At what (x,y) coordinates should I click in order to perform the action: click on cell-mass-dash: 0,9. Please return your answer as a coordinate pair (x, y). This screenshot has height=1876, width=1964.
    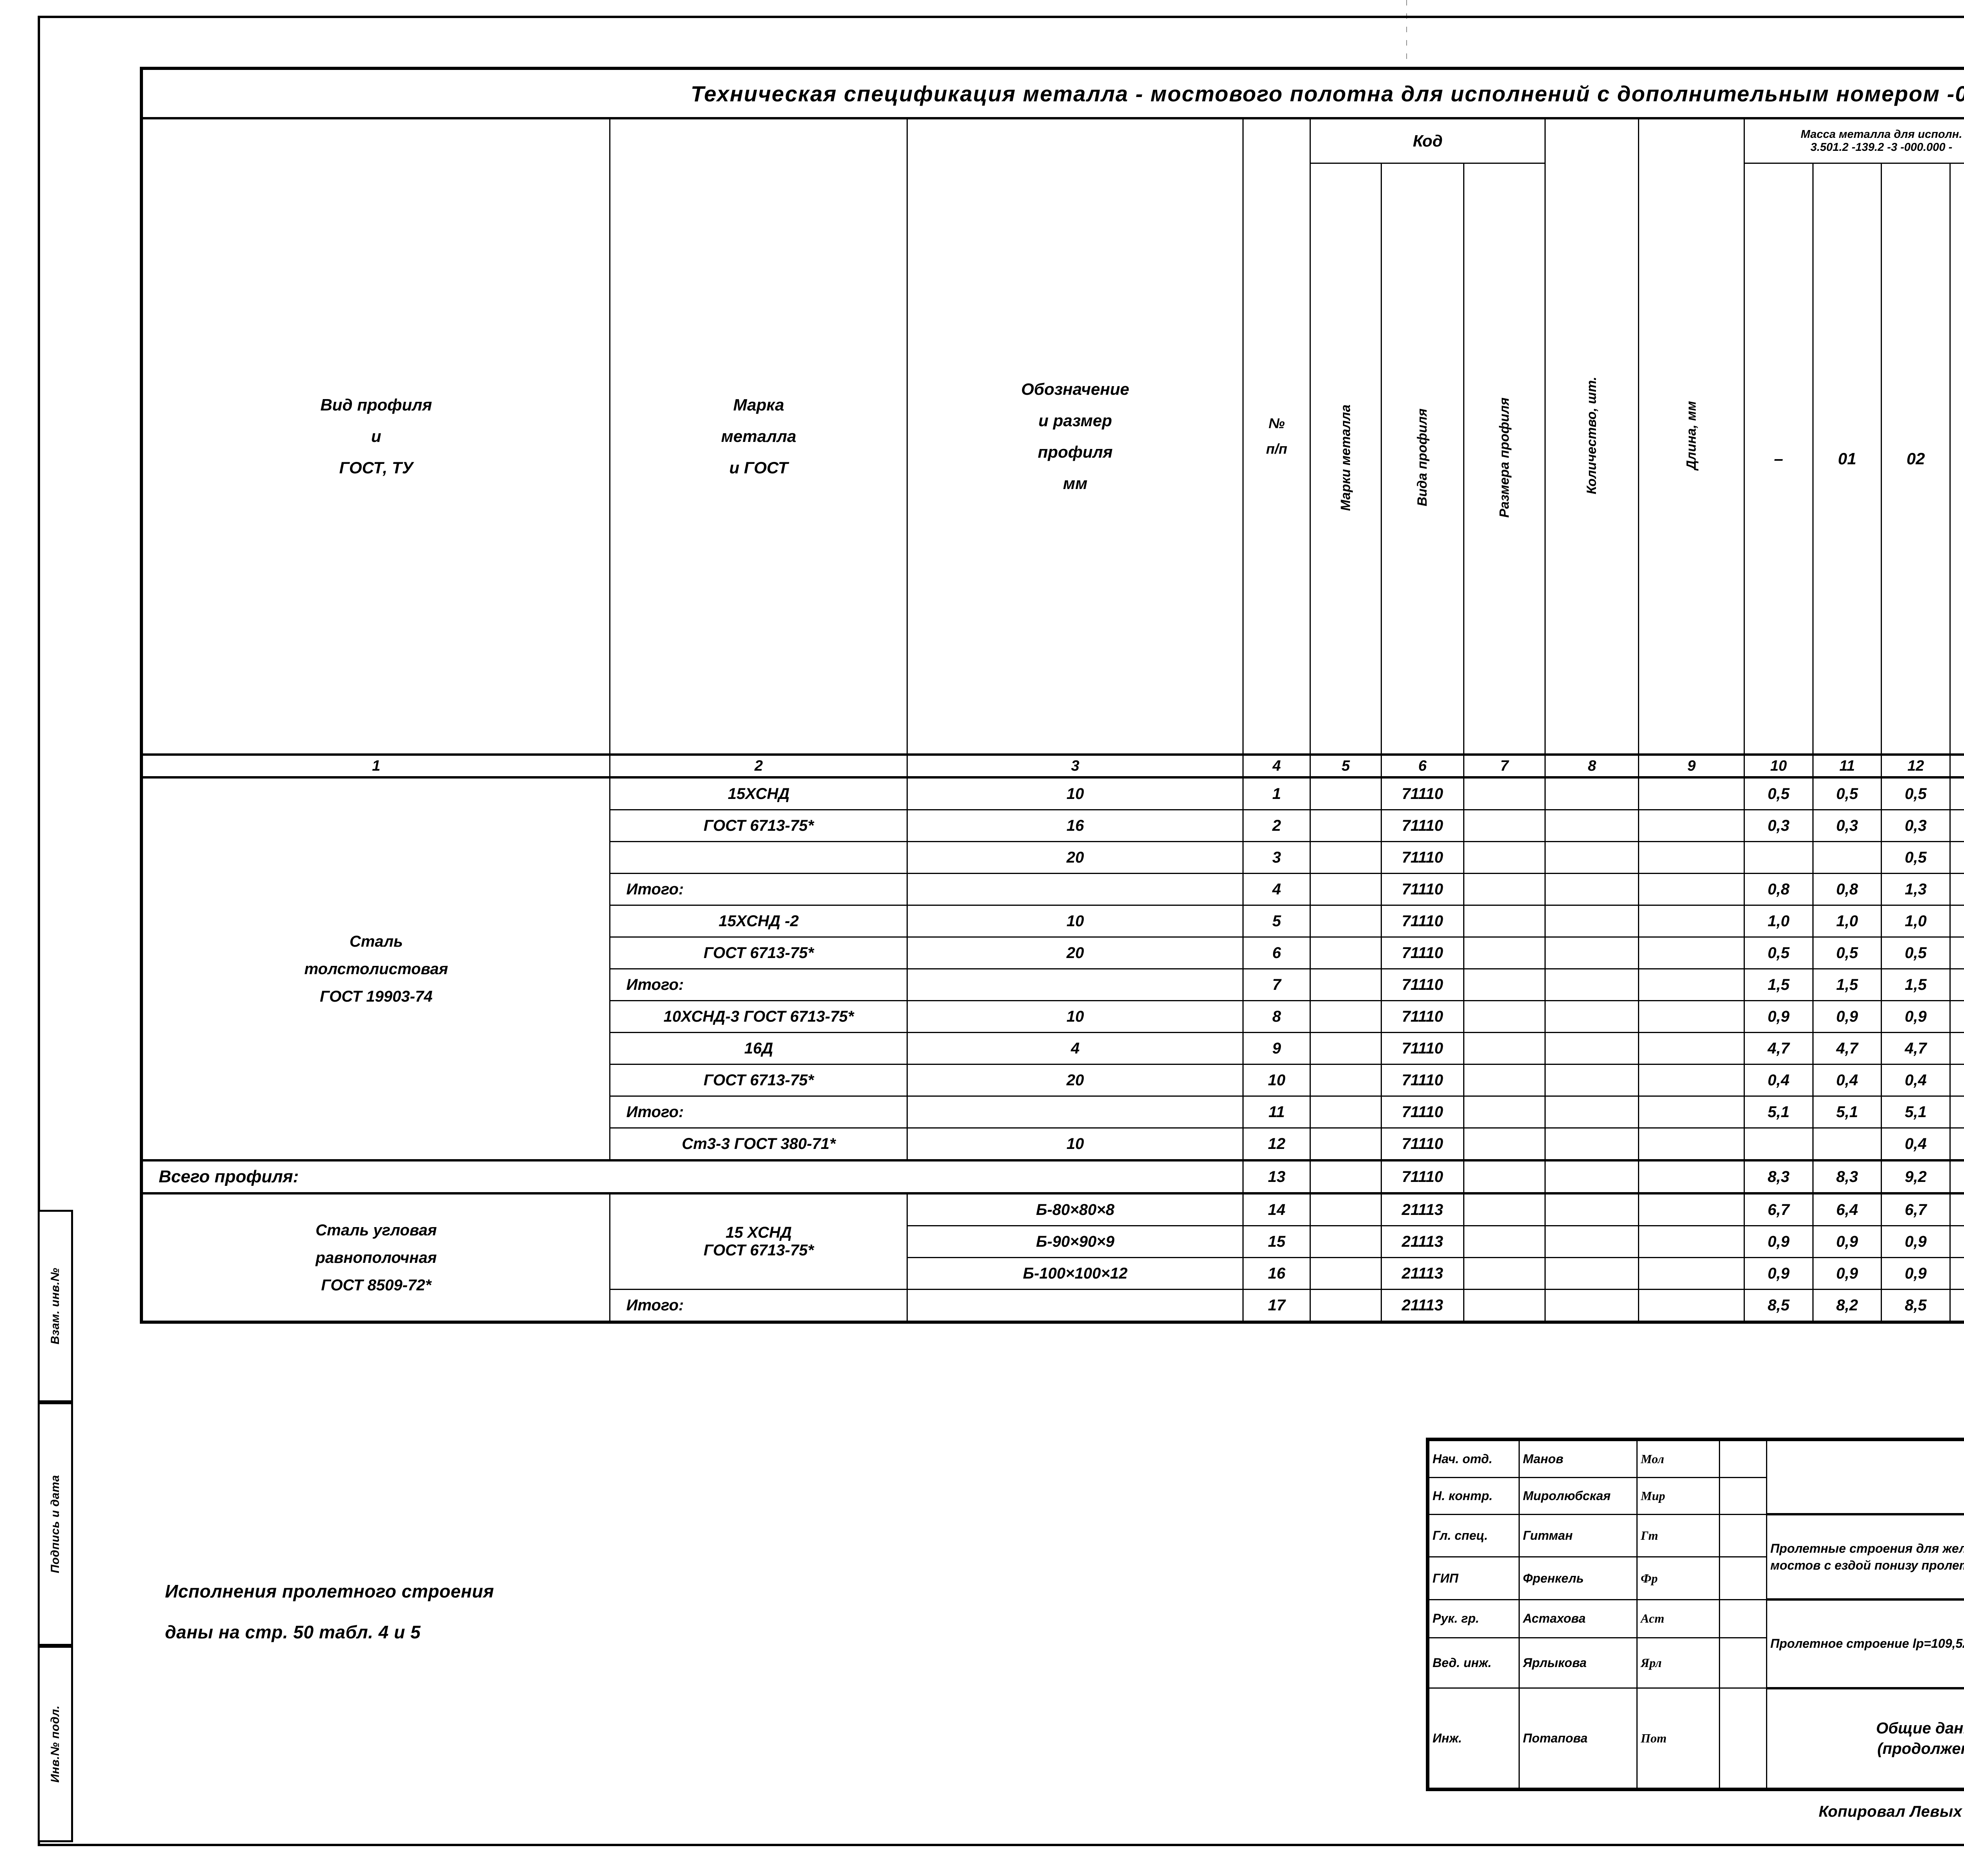
    Looking at the image, I should click on (1779, 1241).